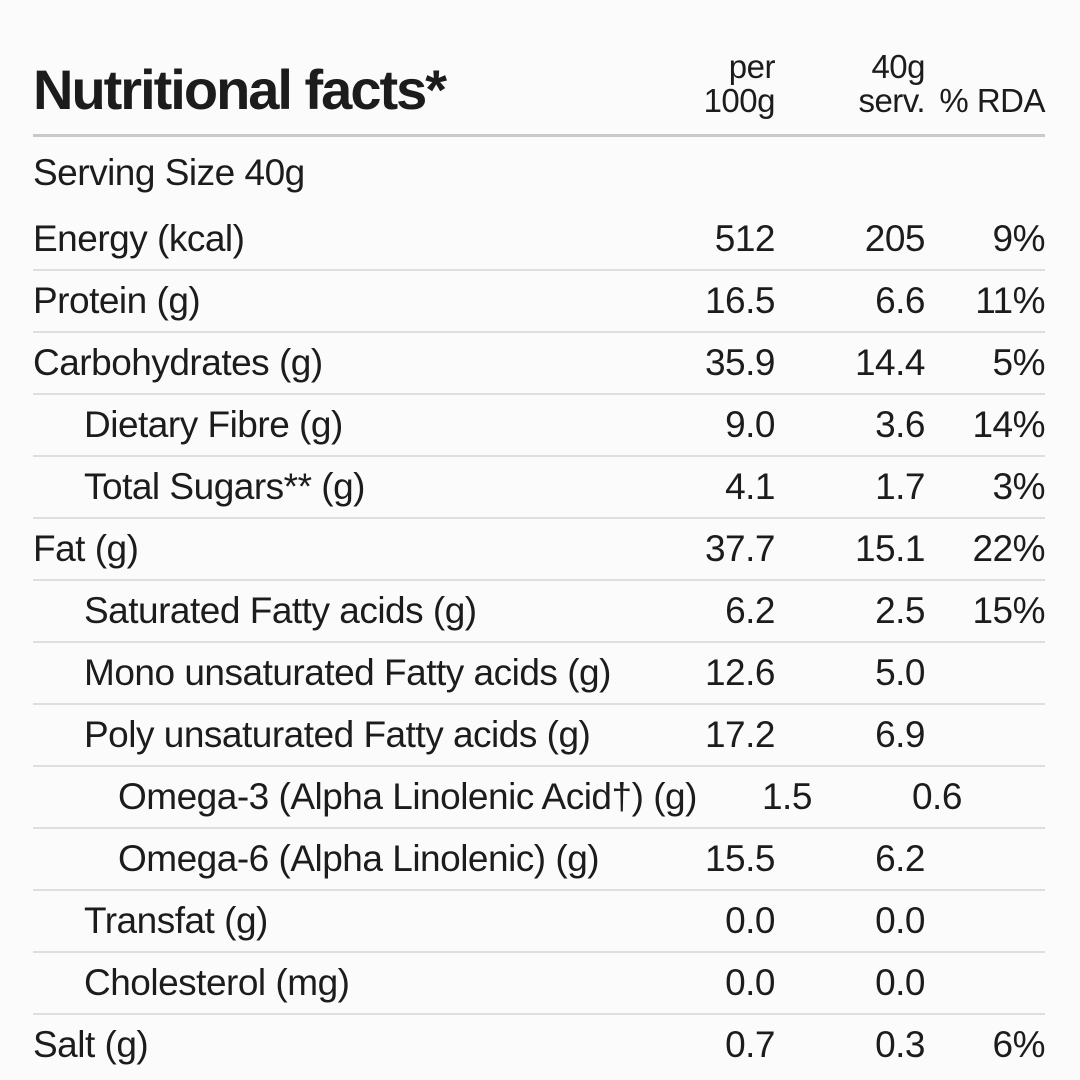 This screenshot has width=1080, height=1080. I want to click on row-label: Total Sugars** (g), so click(224, 486).